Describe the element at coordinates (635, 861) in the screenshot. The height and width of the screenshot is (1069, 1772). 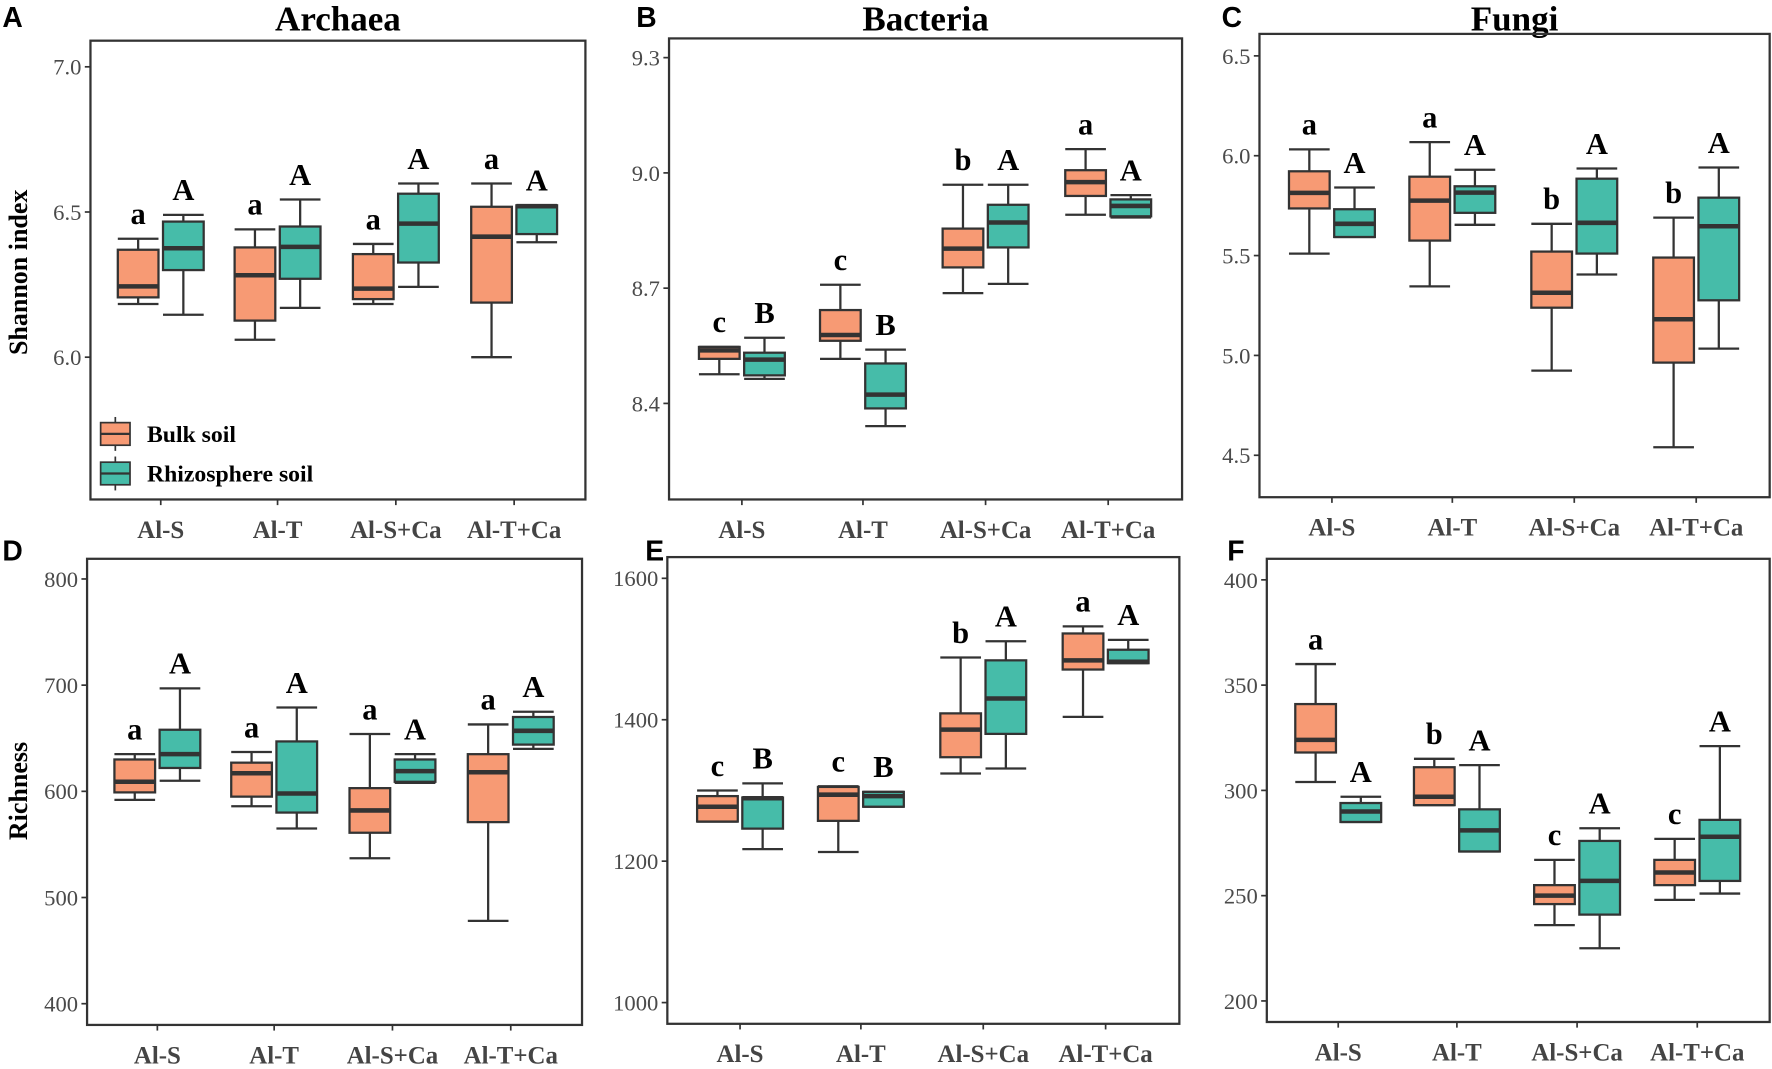
I see `y-tick-label: 1200` at that location.